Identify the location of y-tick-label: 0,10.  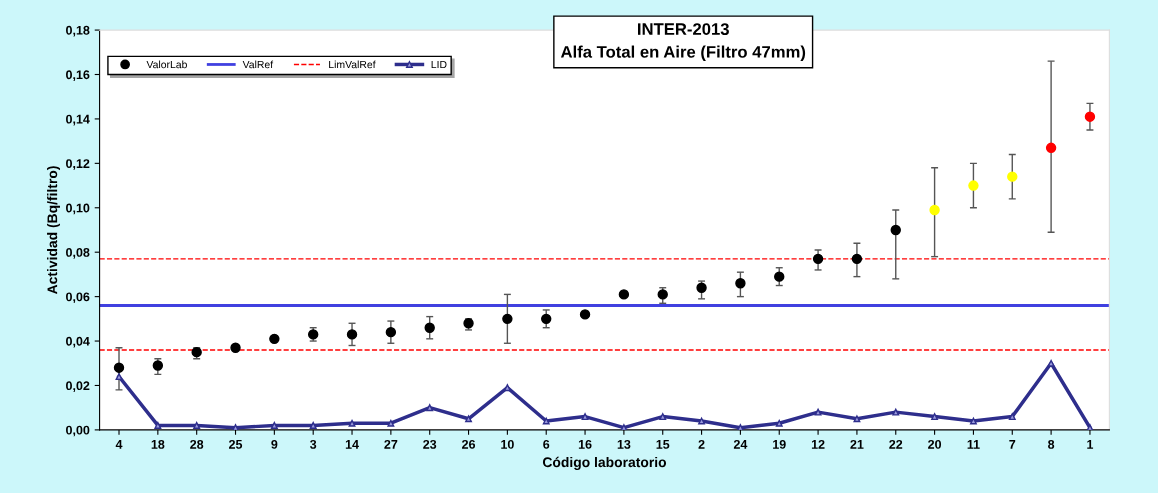
(78, 209).